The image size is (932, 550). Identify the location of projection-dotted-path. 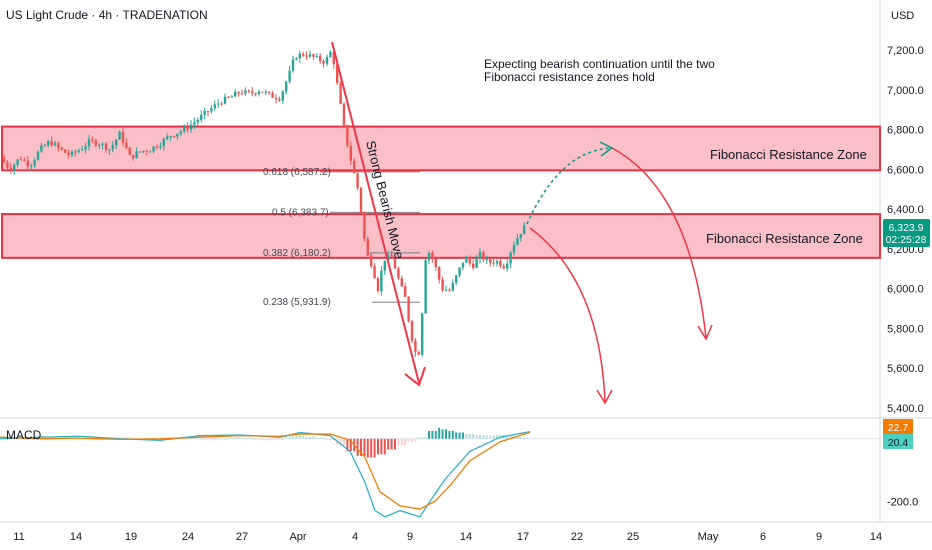
(569, 186).